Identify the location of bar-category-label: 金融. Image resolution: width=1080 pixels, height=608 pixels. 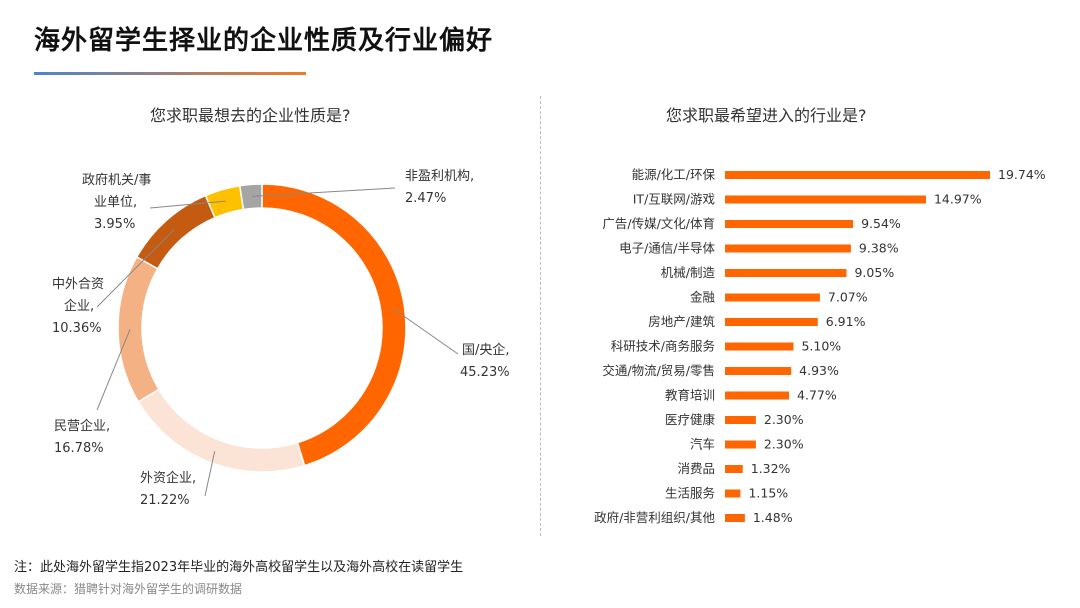
(703, 297).